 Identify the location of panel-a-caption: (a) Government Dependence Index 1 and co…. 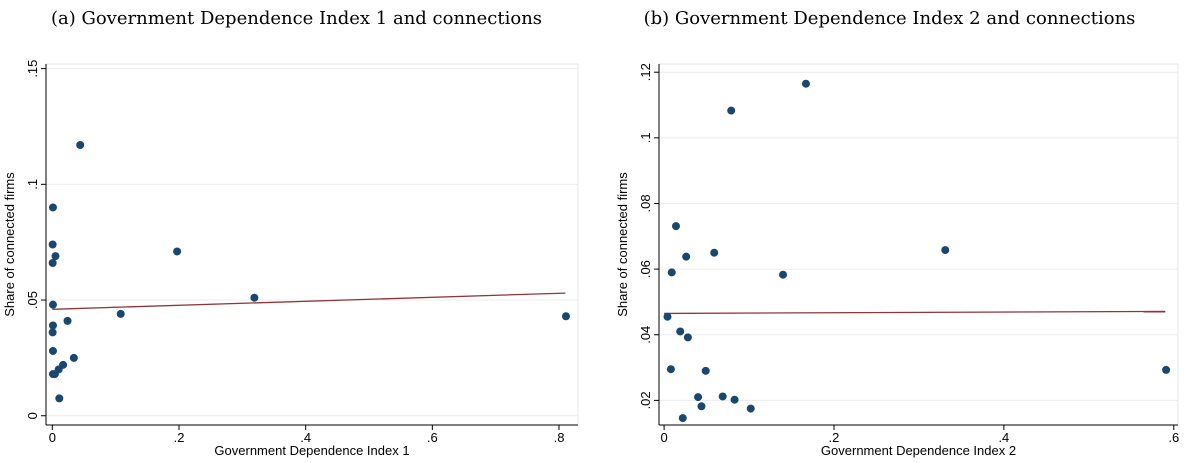
(296, 18).